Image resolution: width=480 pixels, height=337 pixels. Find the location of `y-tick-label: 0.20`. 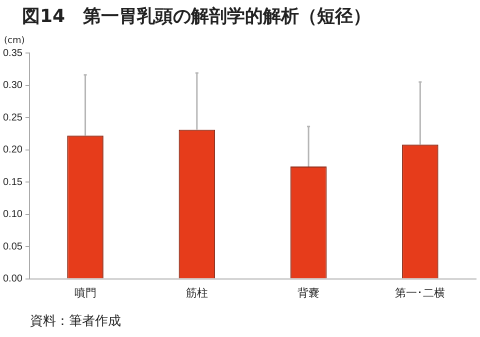

y-tick-label: 0.20 is located at coordinates (12, 150).